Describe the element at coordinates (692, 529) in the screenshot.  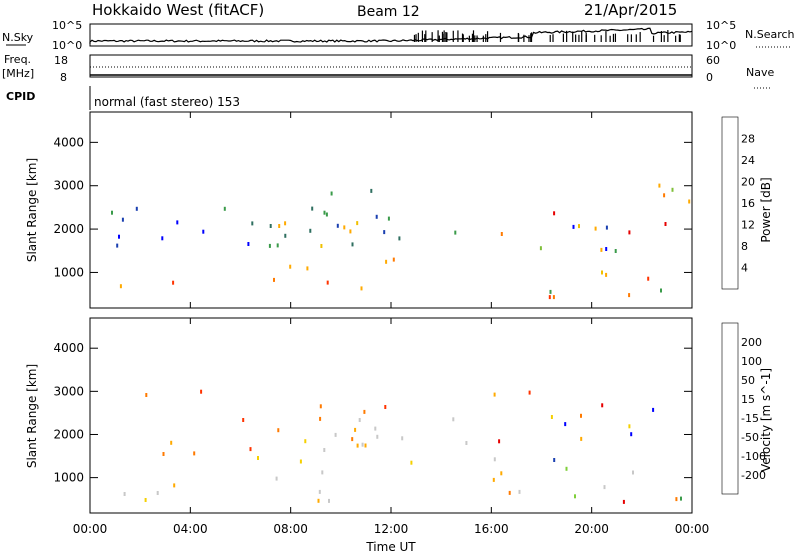
I see `x-tick-label: 00:00` at that location.